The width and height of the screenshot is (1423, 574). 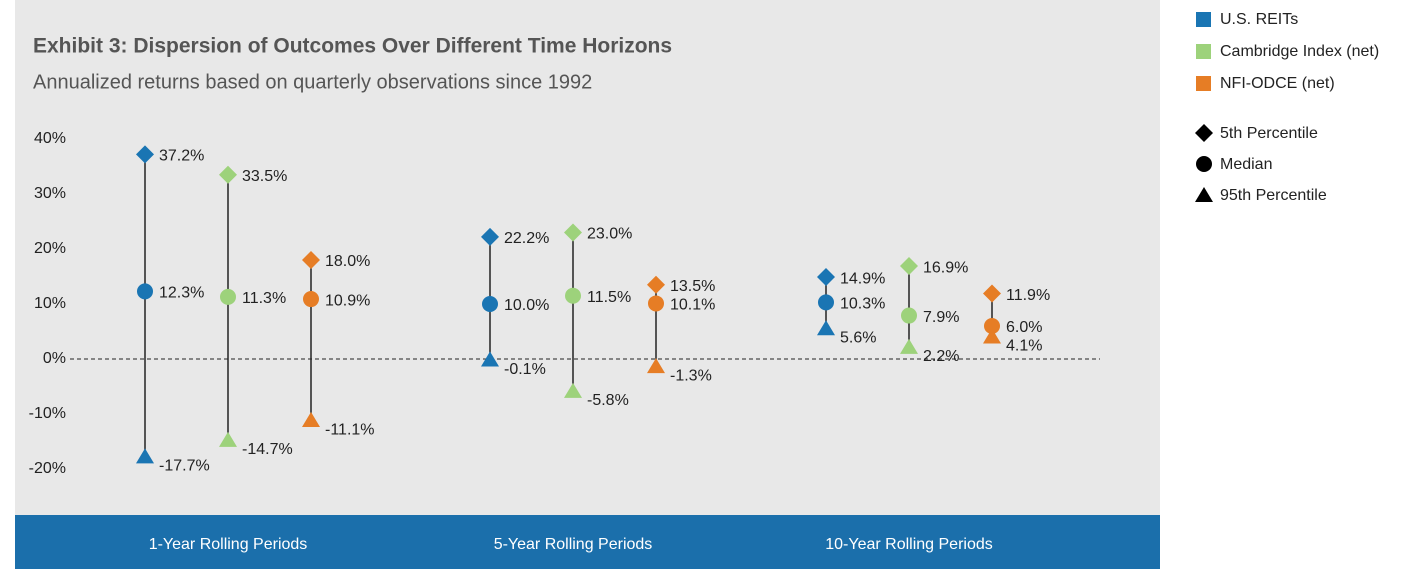 What do you see at coordinates (184, 466) in the screenshot?
I see `value-label: -17.7%` at bounding box center [184, 466].